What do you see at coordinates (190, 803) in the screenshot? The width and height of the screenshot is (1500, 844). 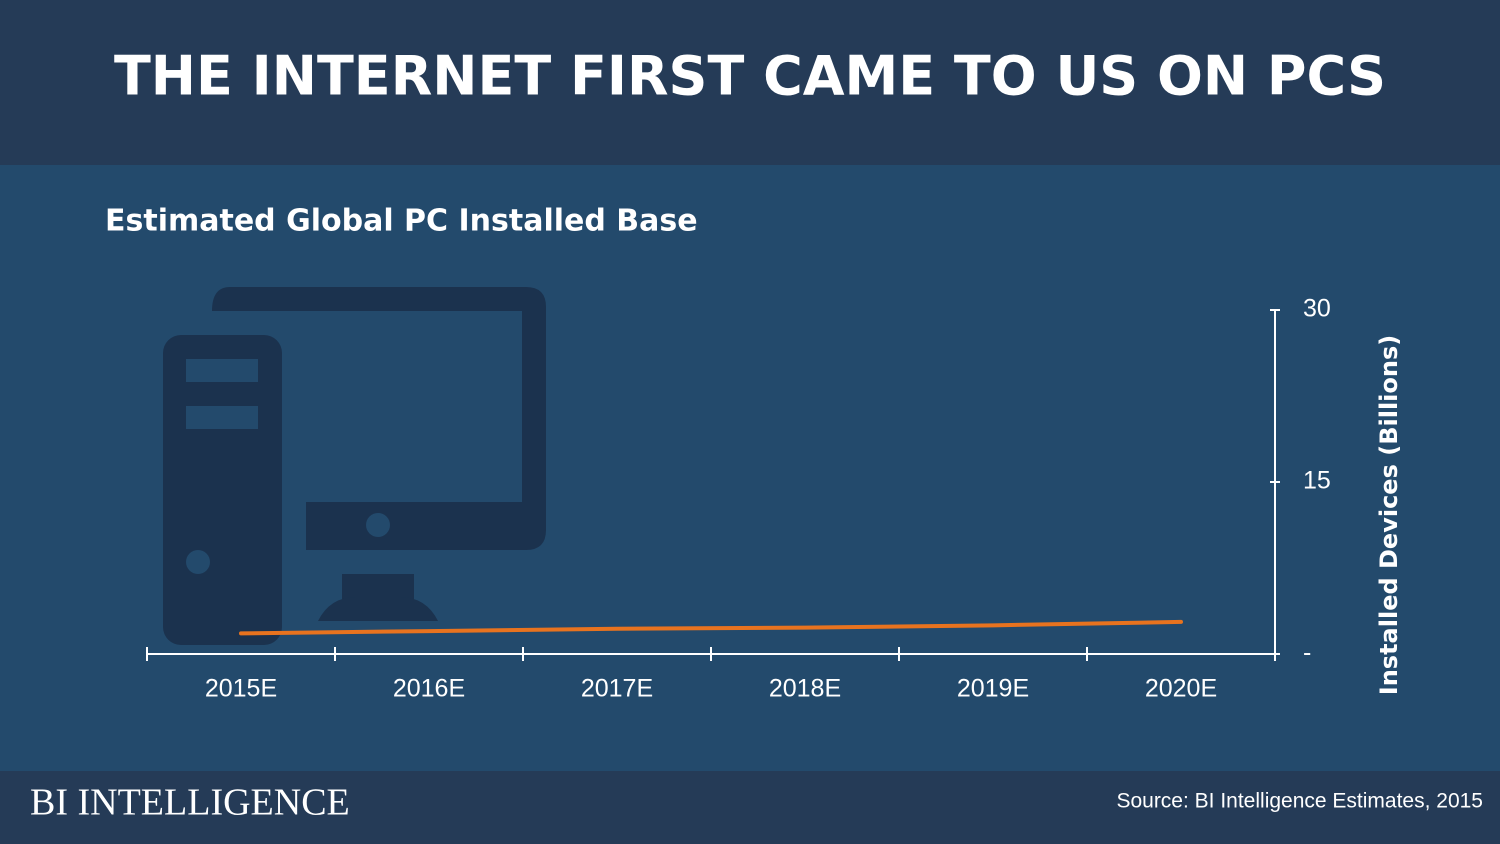 I see `brand: BI INTELLIGENCE` at bounding box center [190, 803].